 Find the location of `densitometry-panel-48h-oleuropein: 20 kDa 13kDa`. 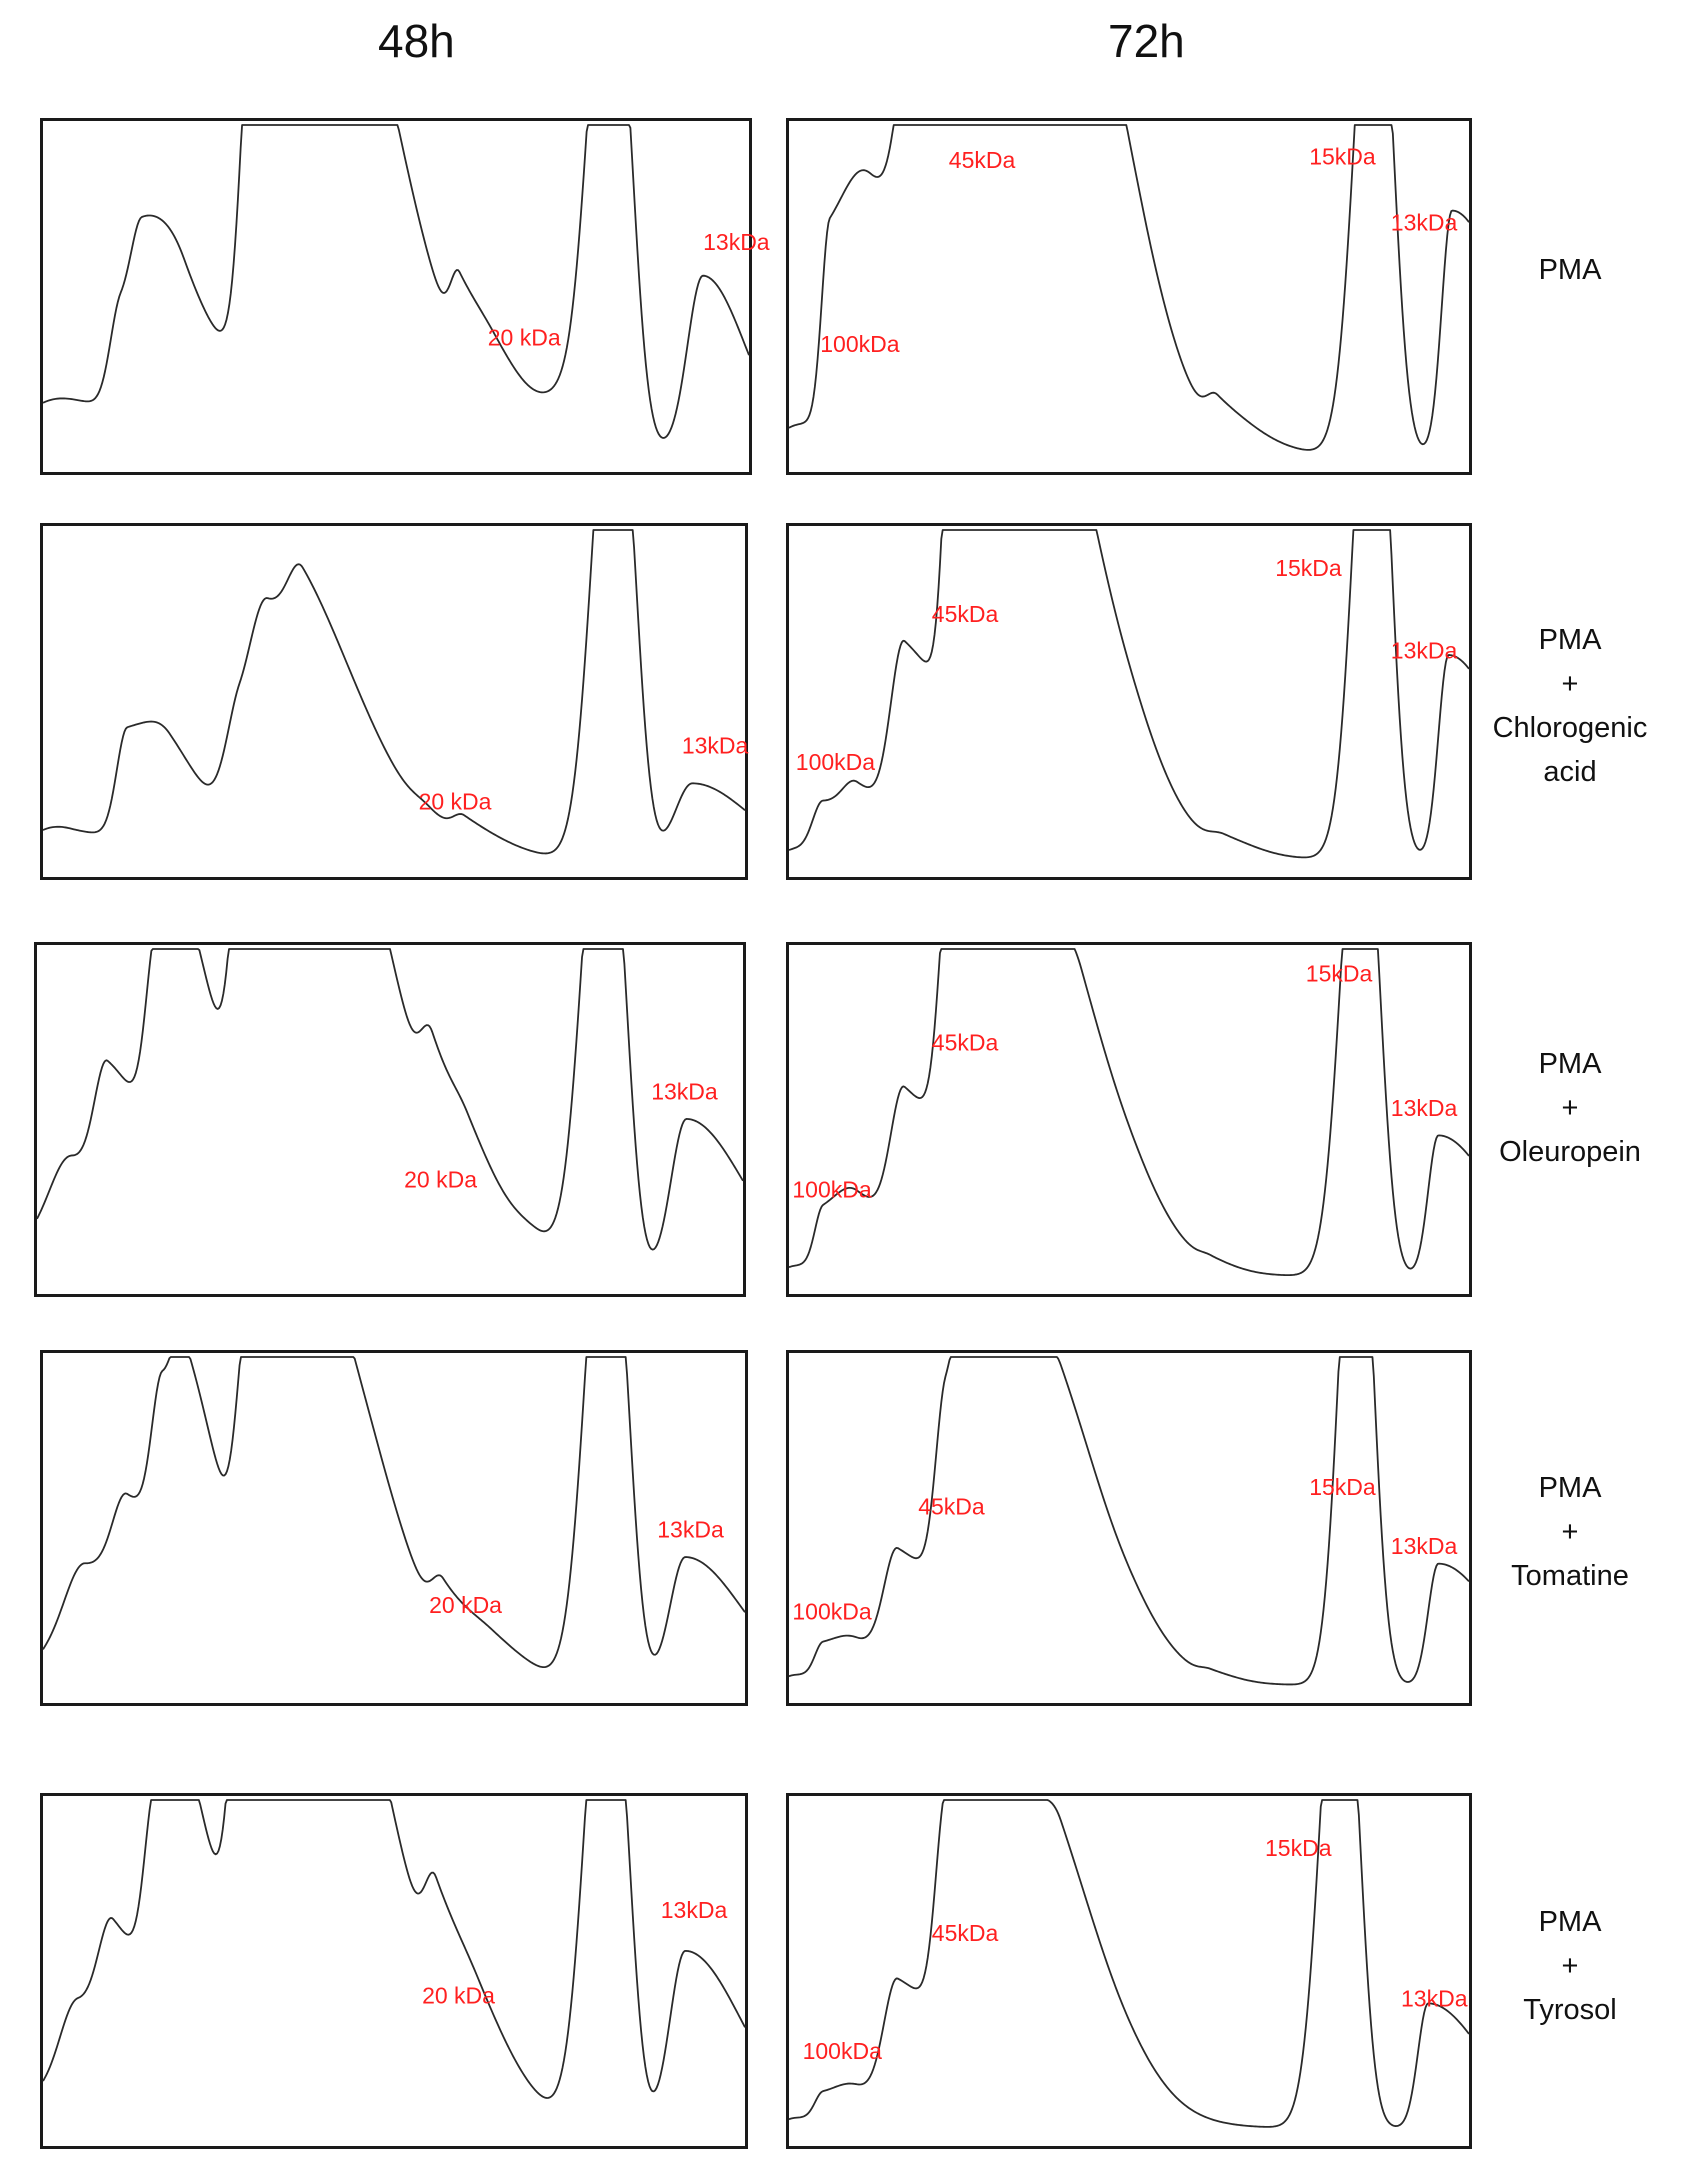

densitometry-panel-48h-oleuropein: 20 kDa 13kDa is located at coordinates (390, 1119).